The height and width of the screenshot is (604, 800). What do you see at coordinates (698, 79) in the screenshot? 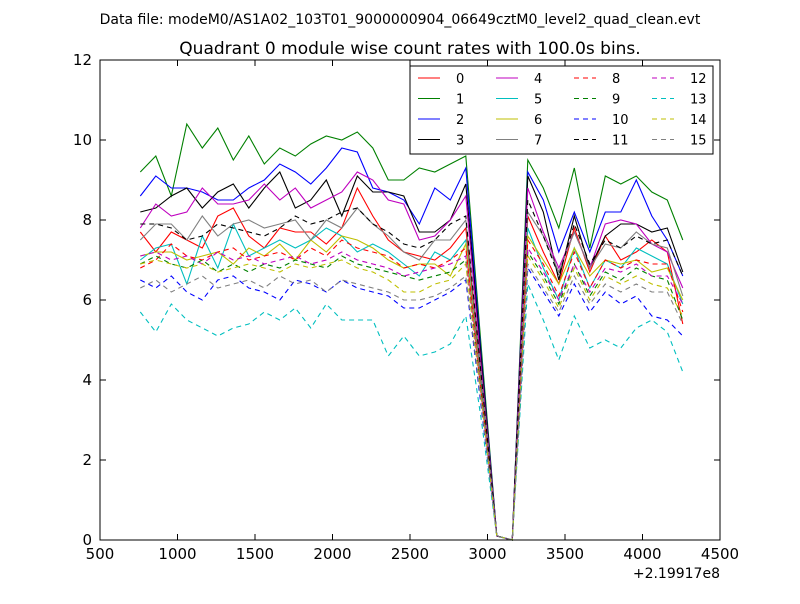
I see `legend-label-12: 12` at bounding box center [698, 79].